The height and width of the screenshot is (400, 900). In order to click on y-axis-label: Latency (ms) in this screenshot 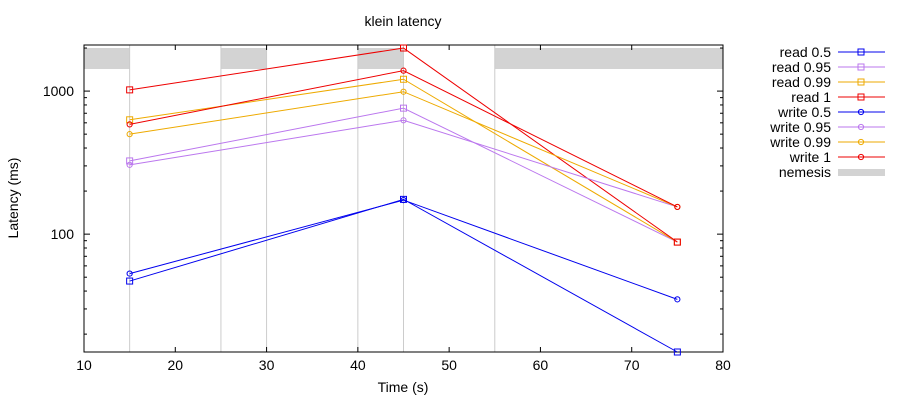, I will do `click(13, 198)`.